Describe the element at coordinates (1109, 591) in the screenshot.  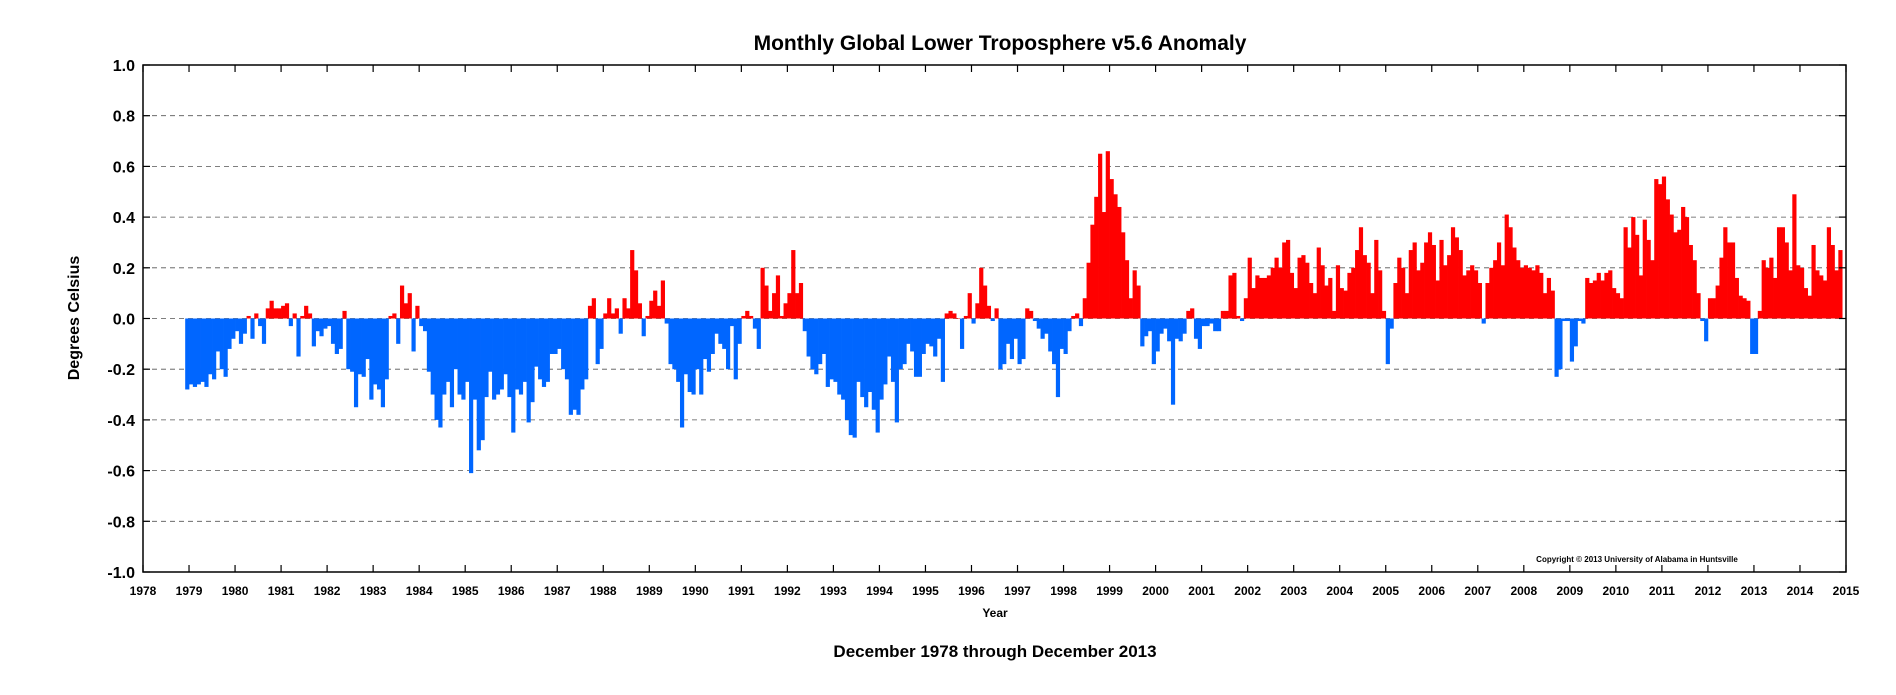
I see `x-tick-label: 1999` at that location.